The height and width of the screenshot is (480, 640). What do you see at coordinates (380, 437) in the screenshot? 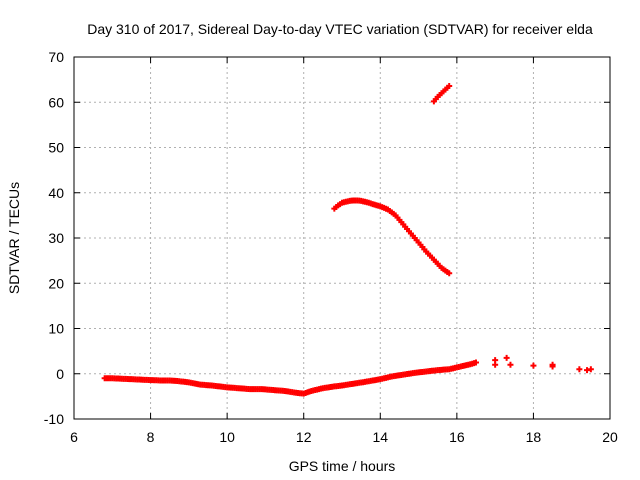
I see `x-tick-label: 14` at bounding box center [380, 437].